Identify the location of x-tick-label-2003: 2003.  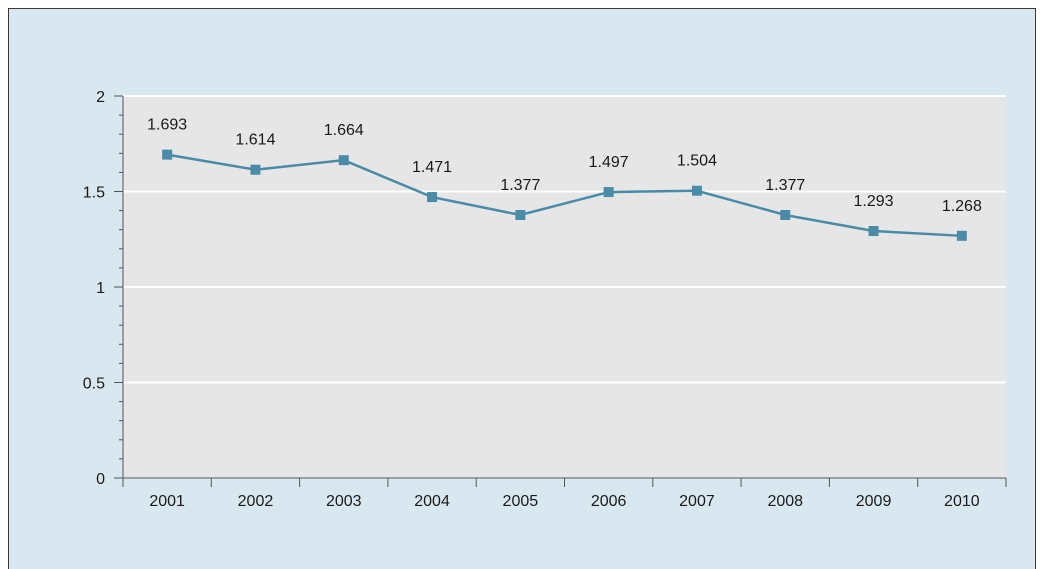
(344, 501).